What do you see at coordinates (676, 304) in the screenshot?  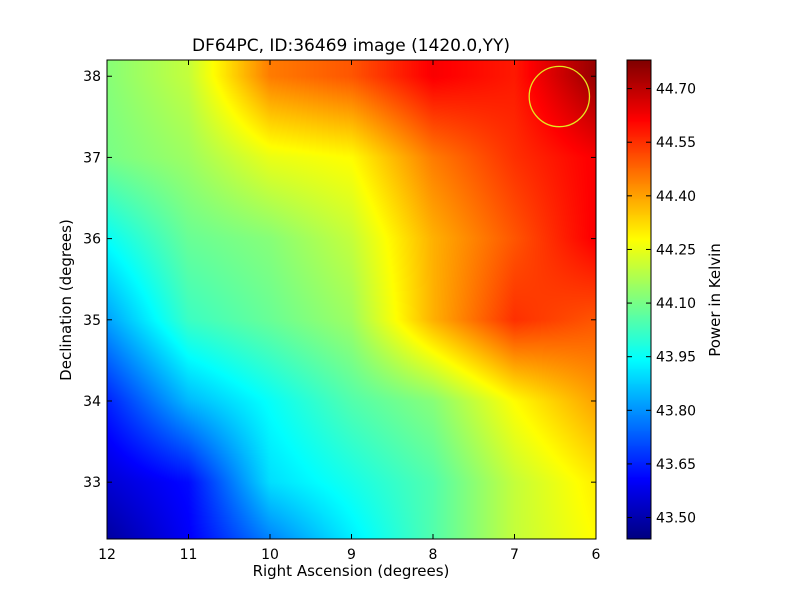 I see `colorbar-tick-label: 44.10` at bounding box center [676, 304].